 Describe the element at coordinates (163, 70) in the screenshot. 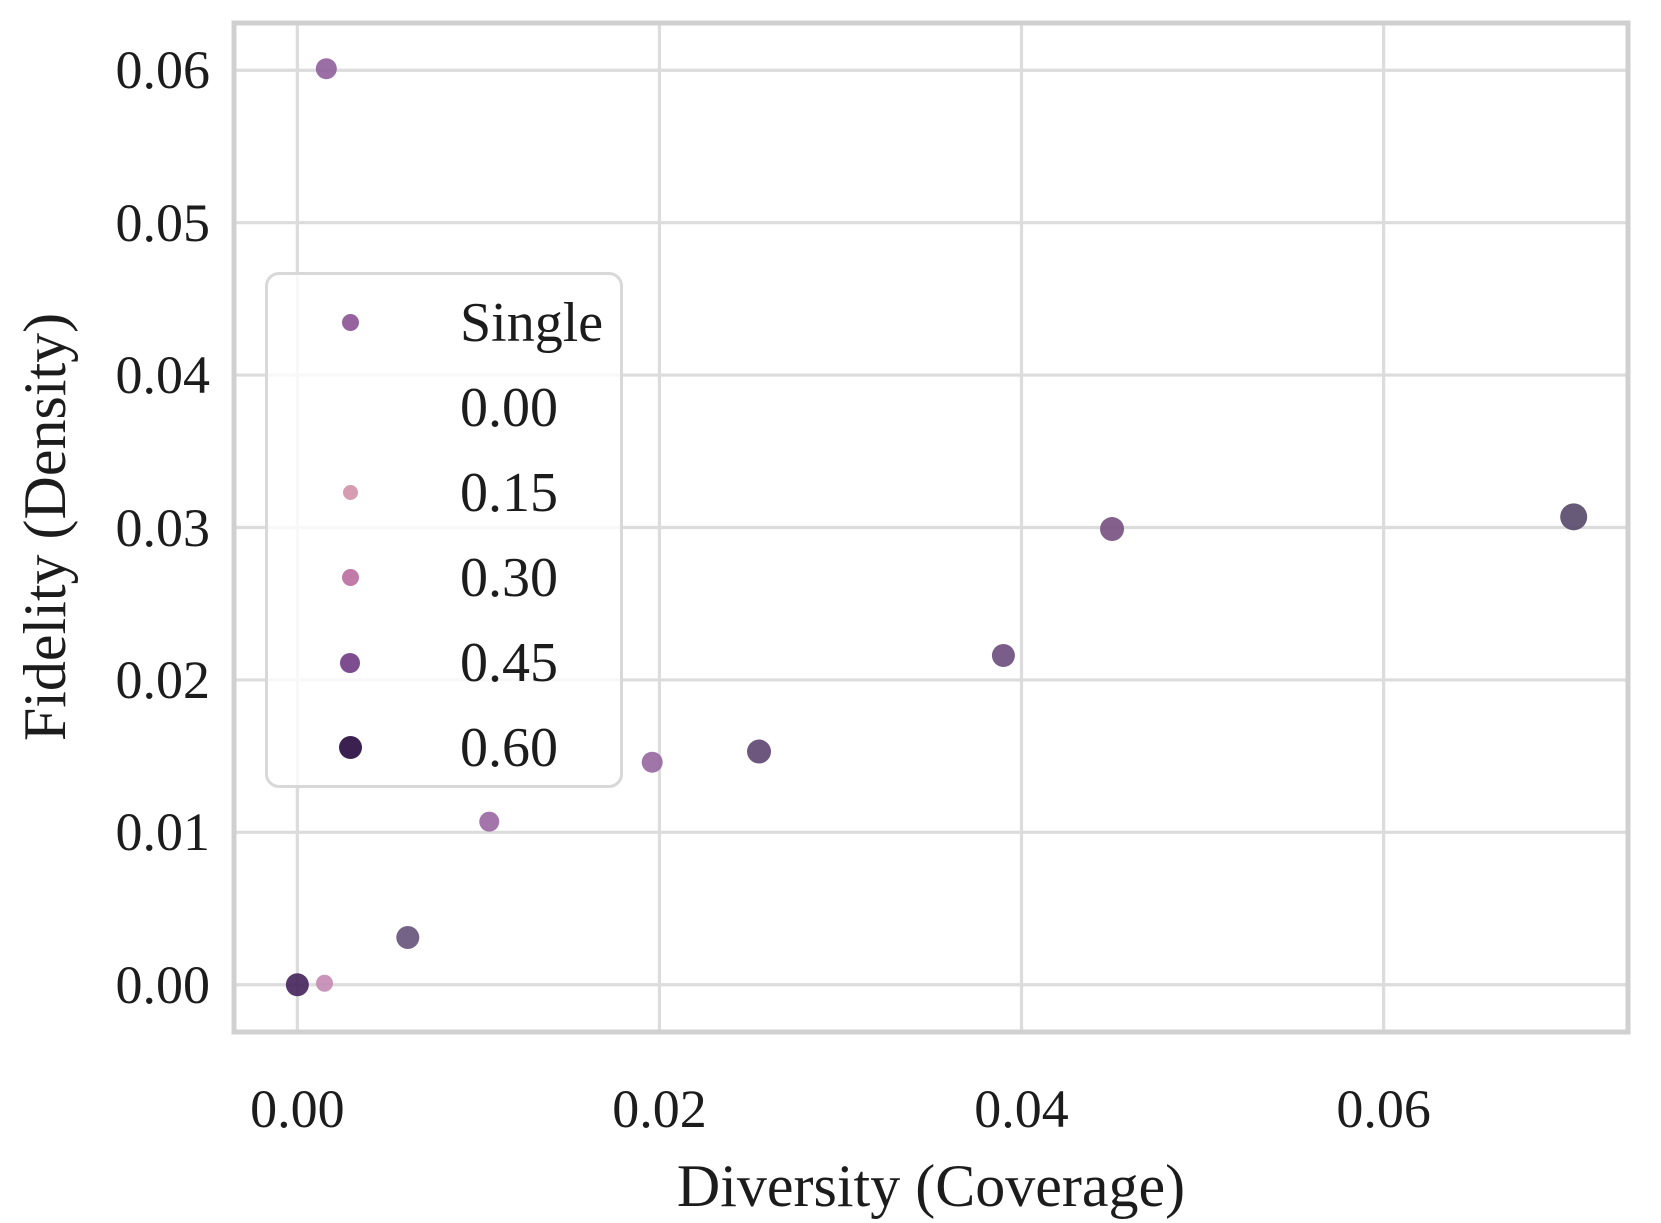

I see `y-tick-label: 0.06` at that location.